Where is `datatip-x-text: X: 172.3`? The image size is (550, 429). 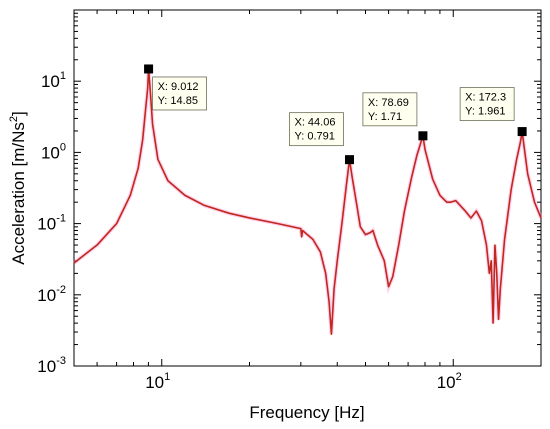 datatip-x-text: X: 172.3 is located at coordinates (485, 98).